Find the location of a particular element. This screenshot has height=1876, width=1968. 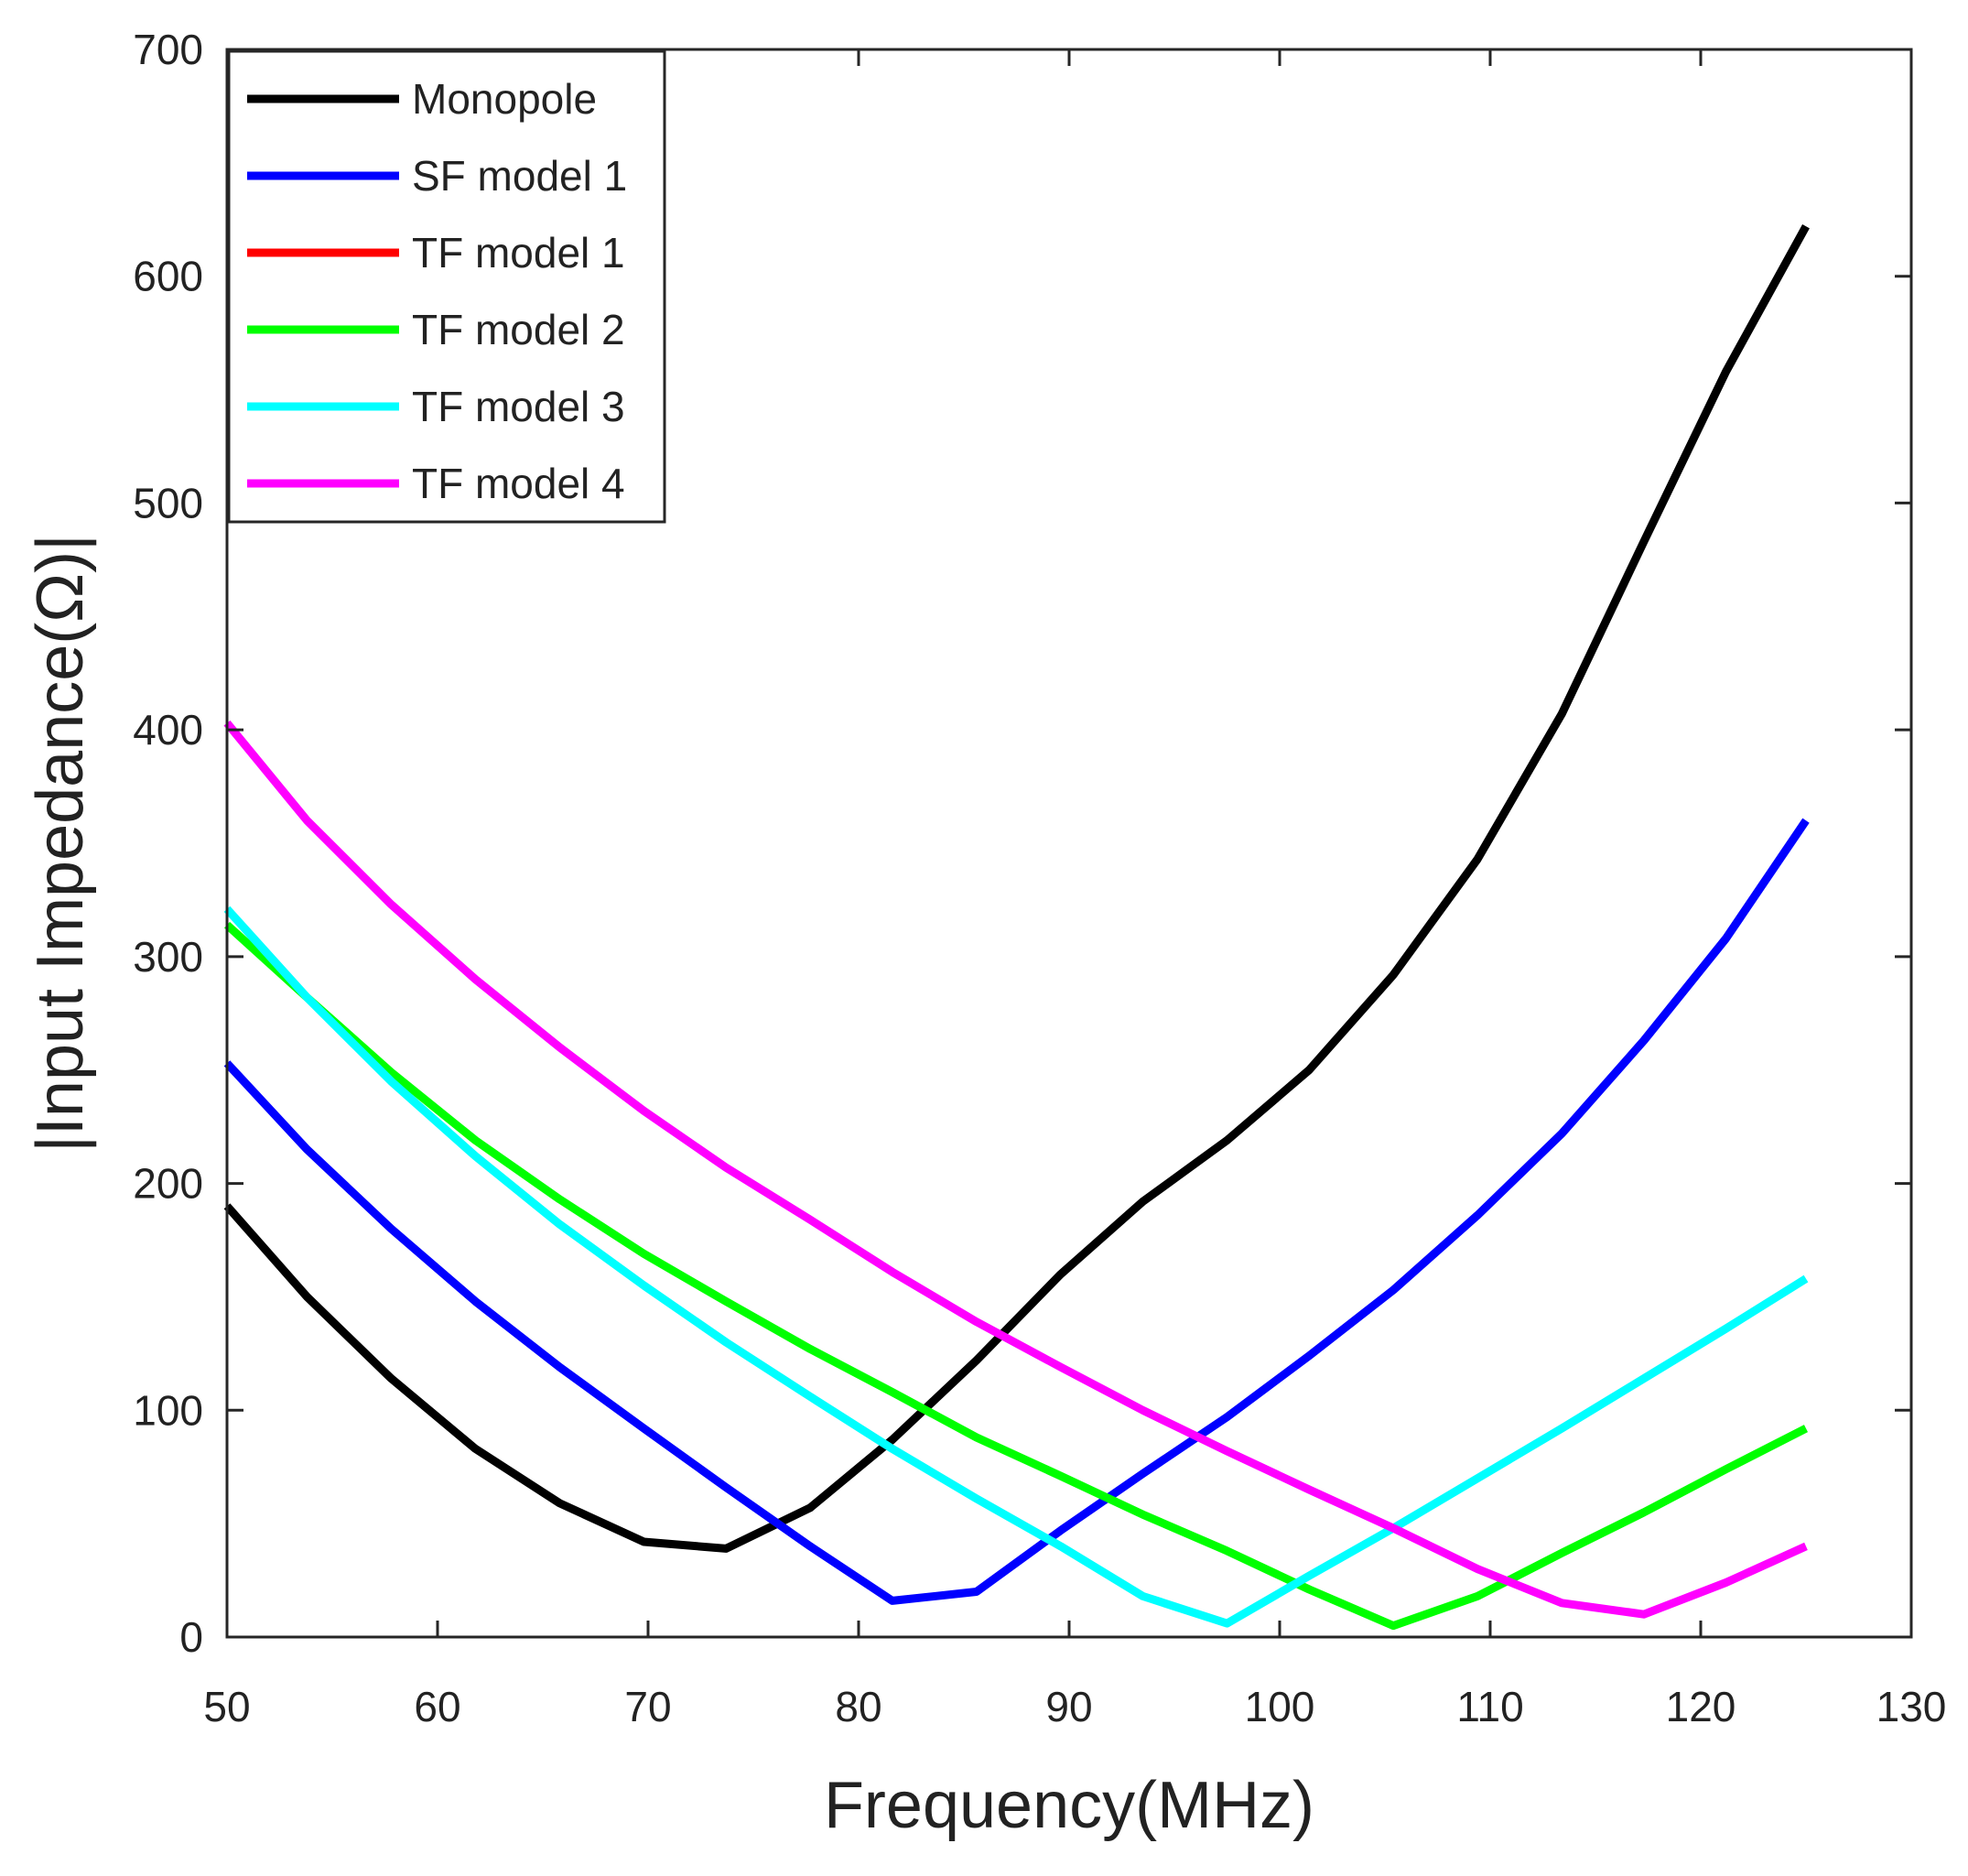

y-tick-label: 200 is located at coordinates (168, 1184).